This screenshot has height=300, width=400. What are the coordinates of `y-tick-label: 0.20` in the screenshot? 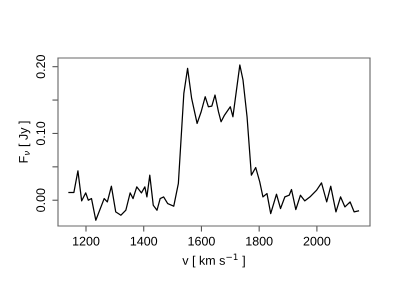 It's located at (41, 66).